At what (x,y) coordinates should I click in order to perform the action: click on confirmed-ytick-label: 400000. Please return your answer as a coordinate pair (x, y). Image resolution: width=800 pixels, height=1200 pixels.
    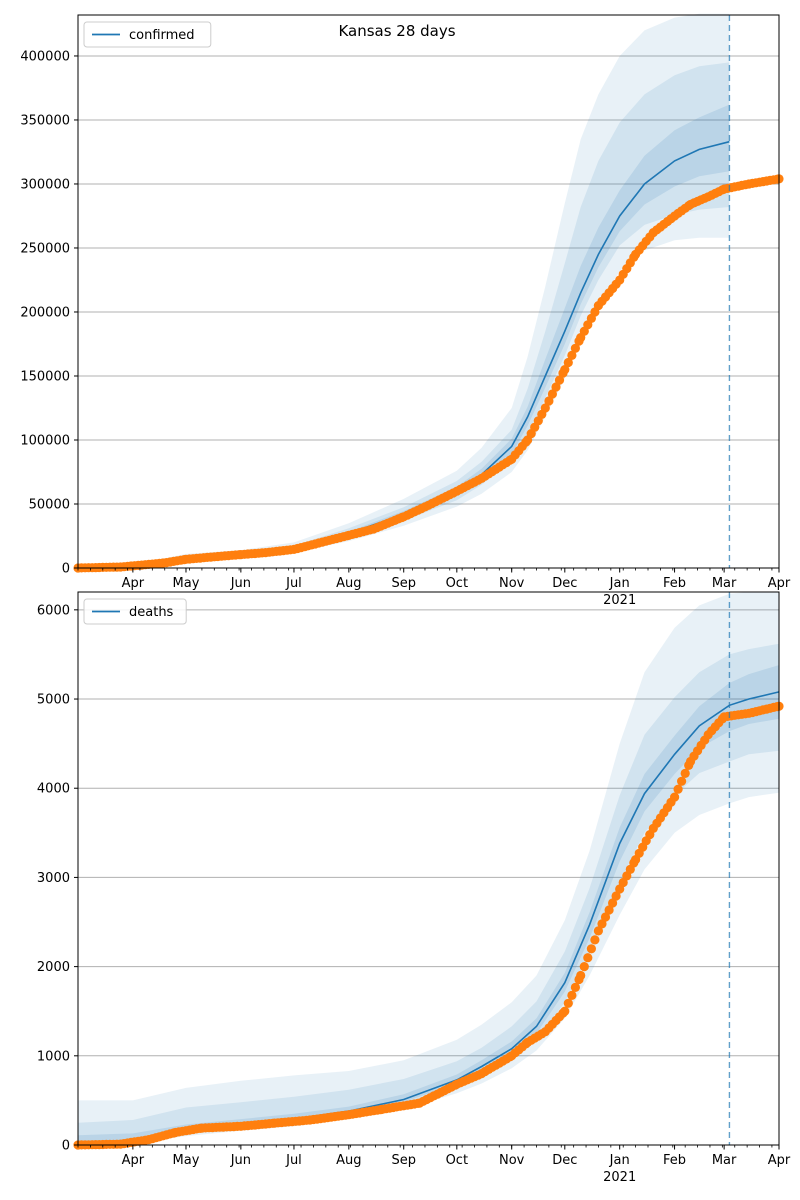
    Looking at the image, I should click on (45, 56).